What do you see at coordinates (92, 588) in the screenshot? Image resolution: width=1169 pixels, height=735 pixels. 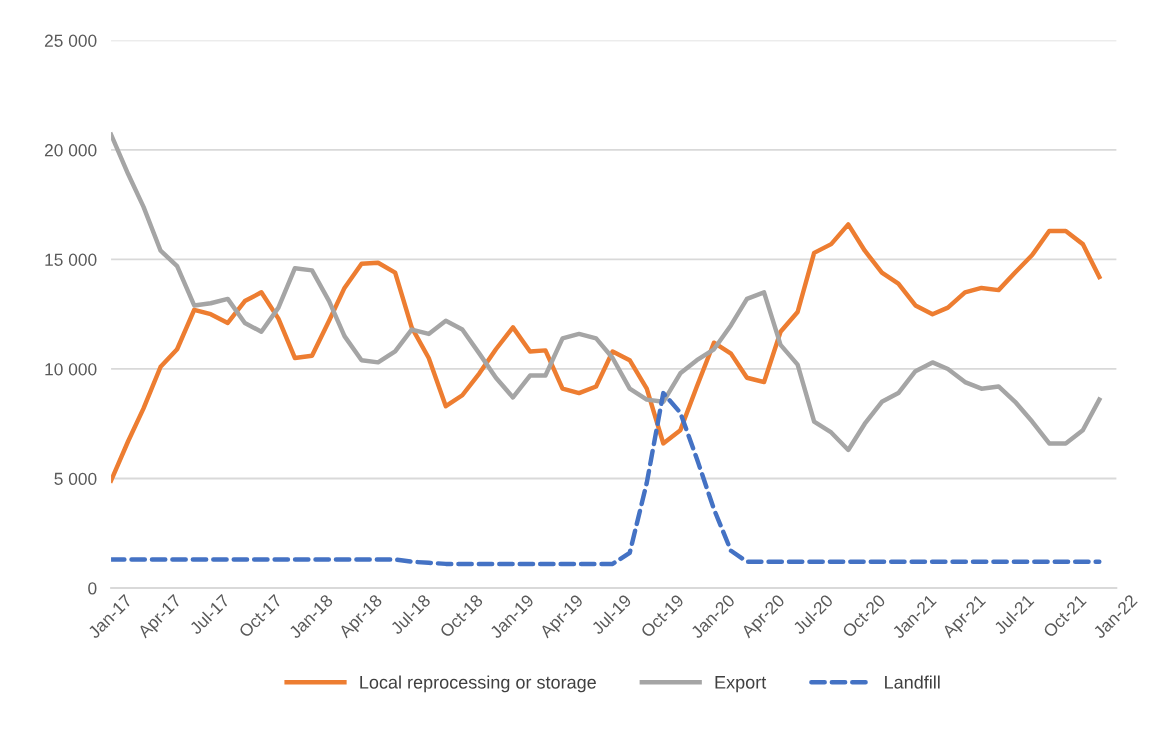 I see `y-tick-label: 0` at bounding box center [92, 588].